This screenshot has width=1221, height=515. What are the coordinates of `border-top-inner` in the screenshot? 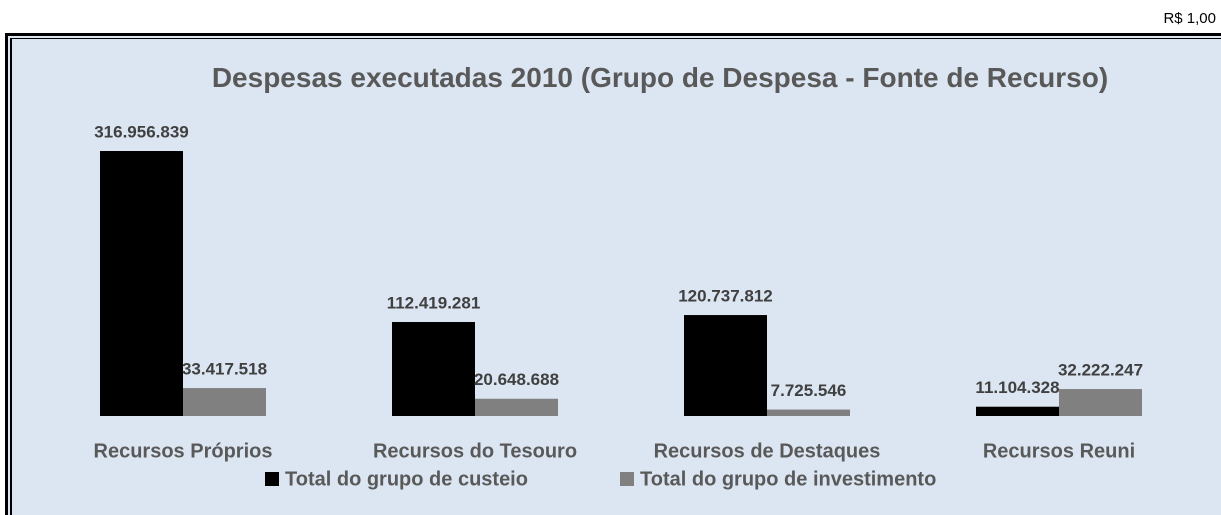 It's located at (615, 38).